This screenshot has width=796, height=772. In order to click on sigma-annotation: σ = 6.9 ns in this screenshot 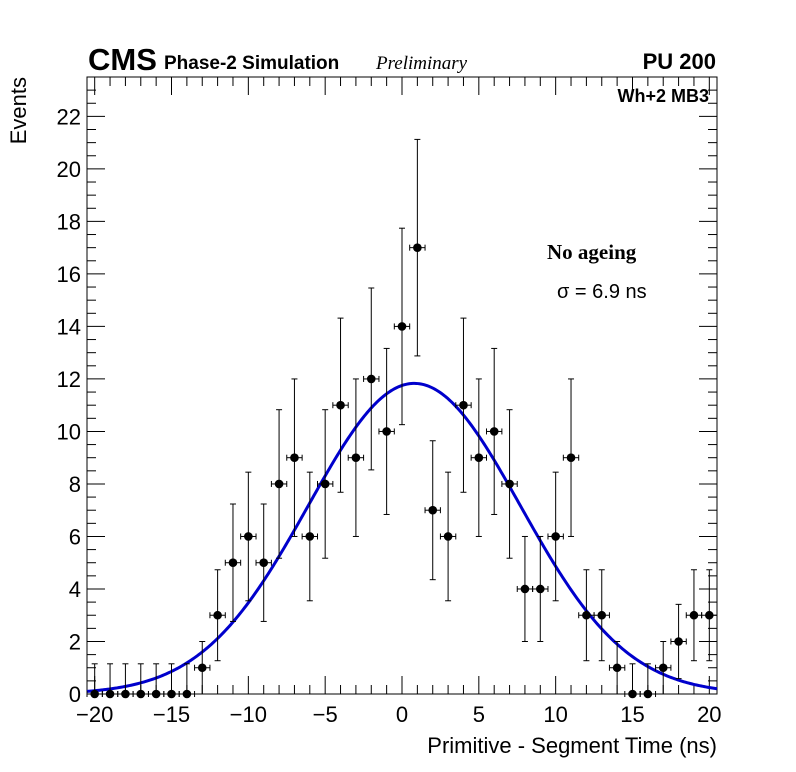, I will do `click(602, 292)`.